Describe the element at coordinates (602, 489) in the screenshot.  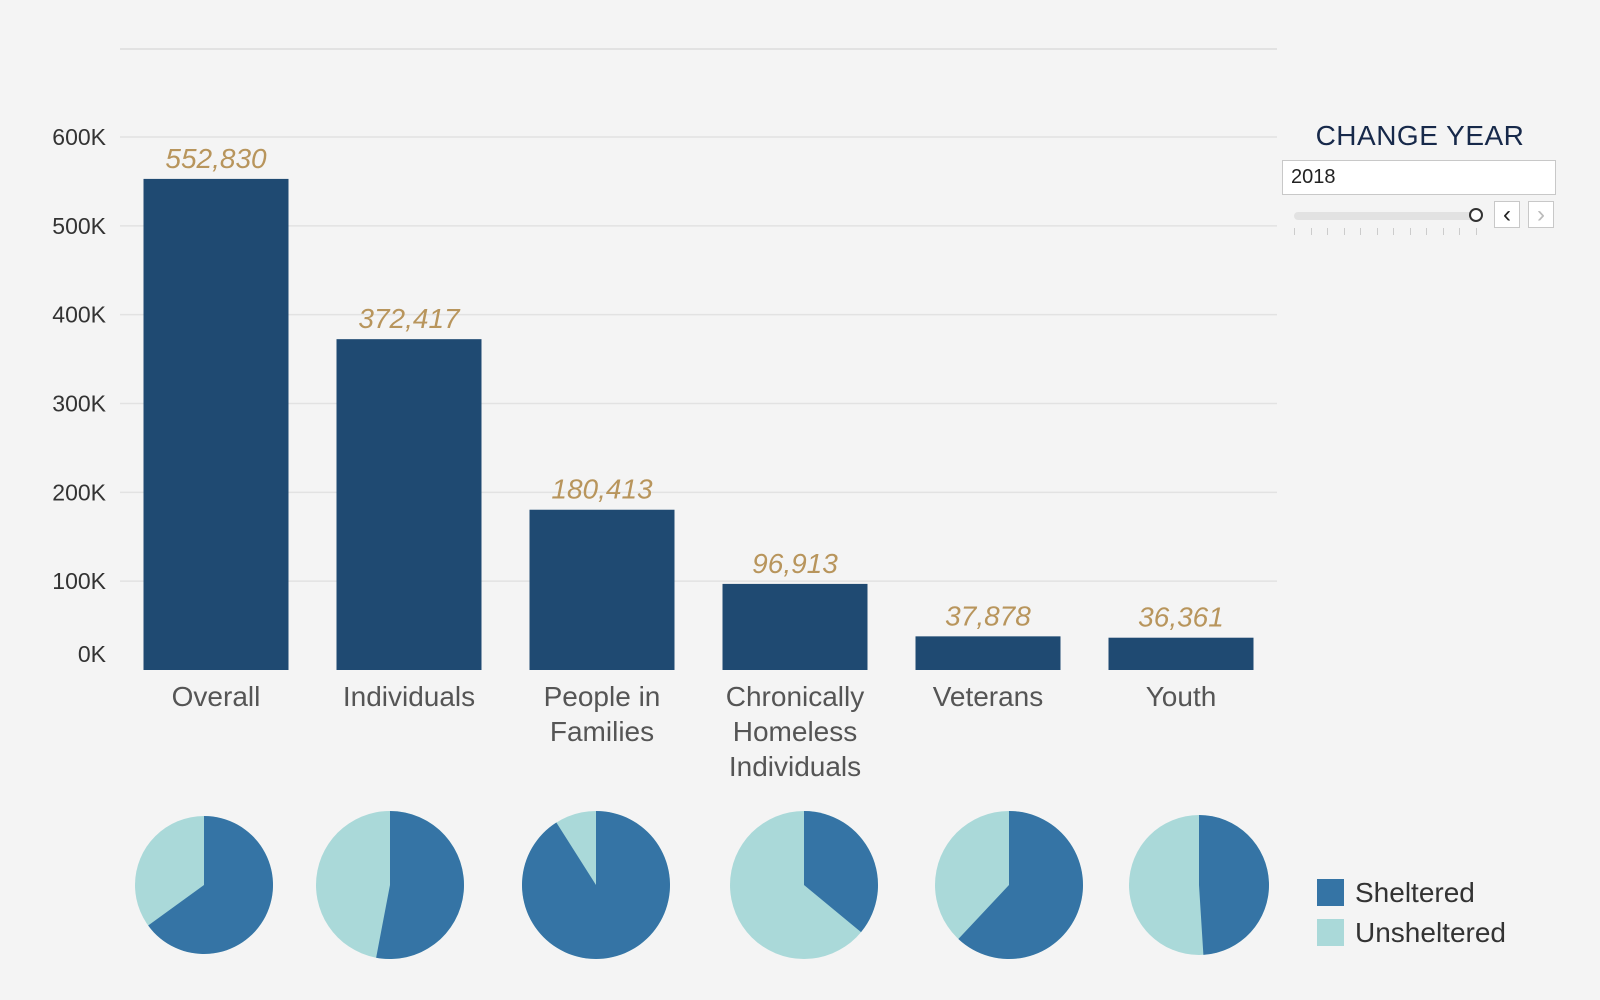
I see `bar-value-label: 180,413` at that location.